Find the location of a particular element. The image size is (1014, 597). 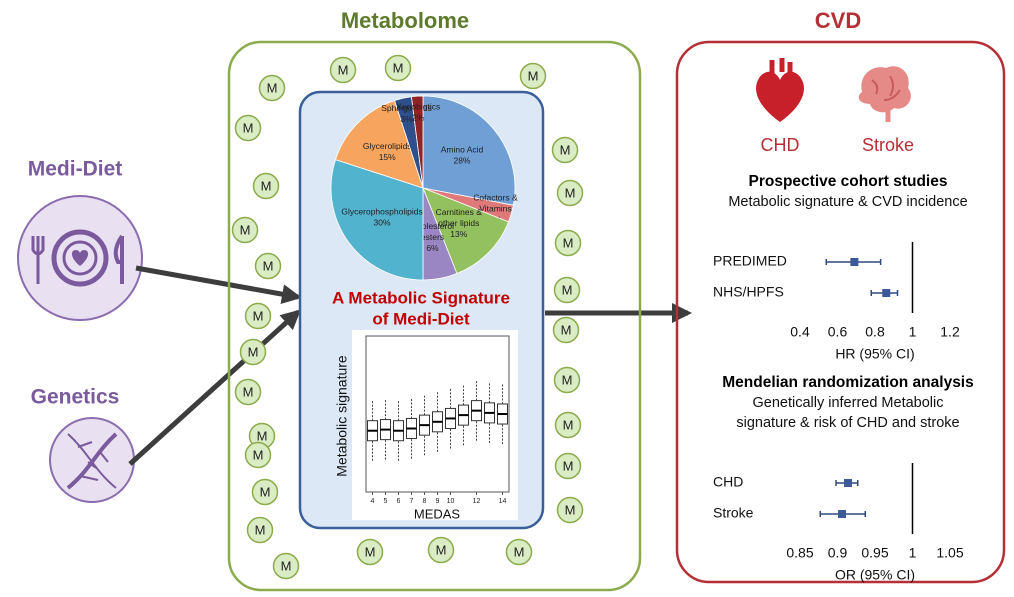

row-label: NHS/HPFS is located at coordinates (748, 292).